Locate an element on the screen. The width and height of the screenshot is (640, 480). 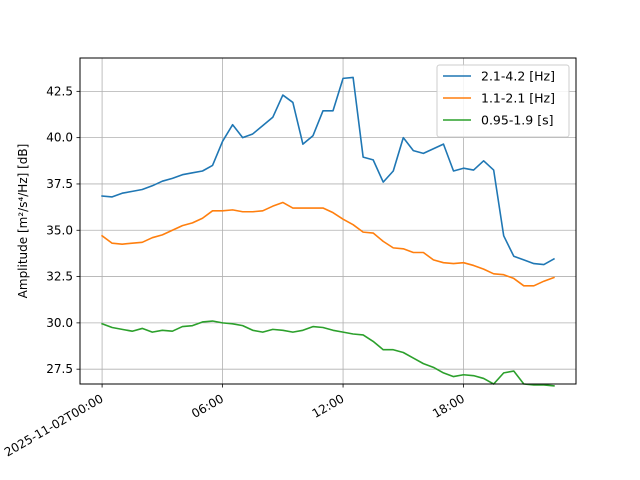
y-tick-label: 30.0 is located at coordinates (59, 323).